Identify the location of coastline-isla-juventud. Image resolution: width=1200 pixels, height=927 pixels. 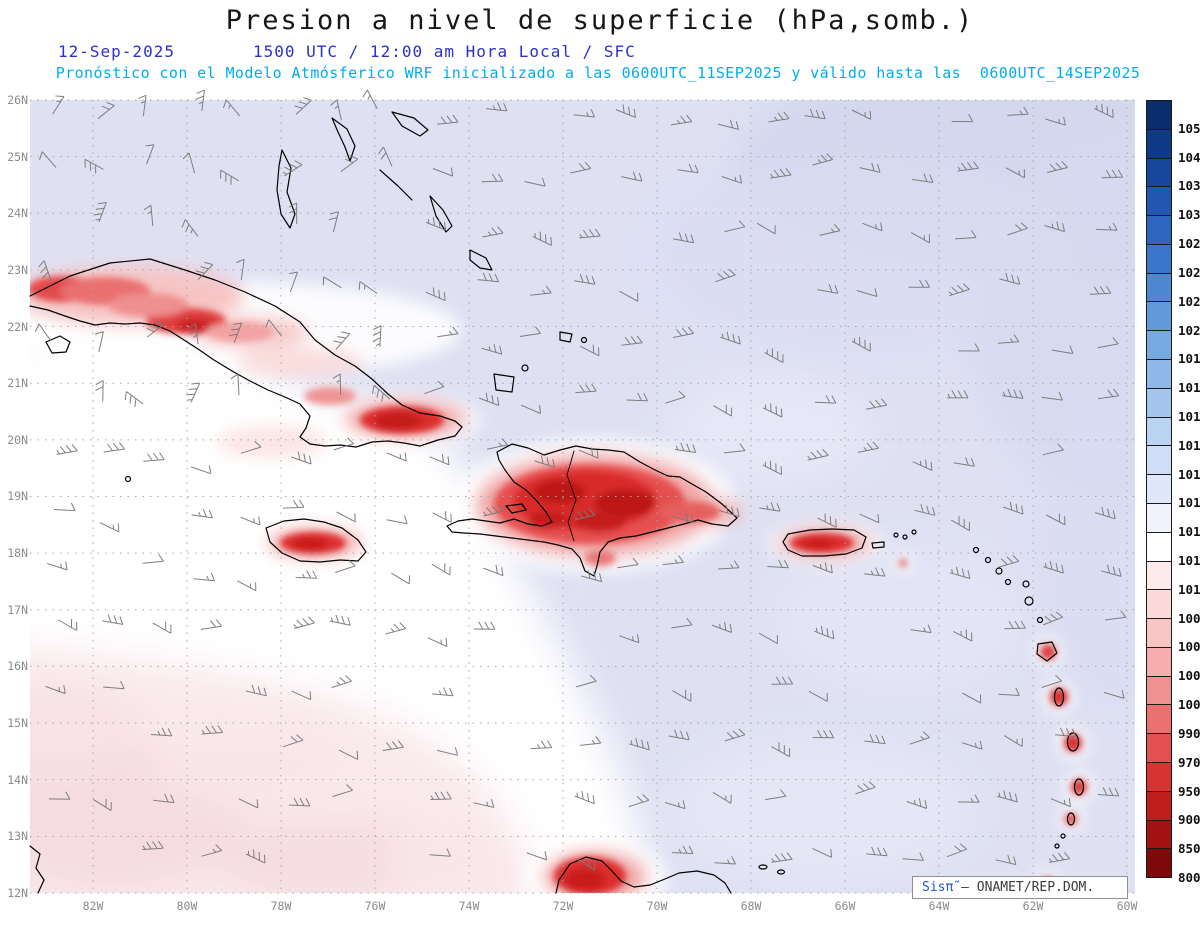
(58, 344).